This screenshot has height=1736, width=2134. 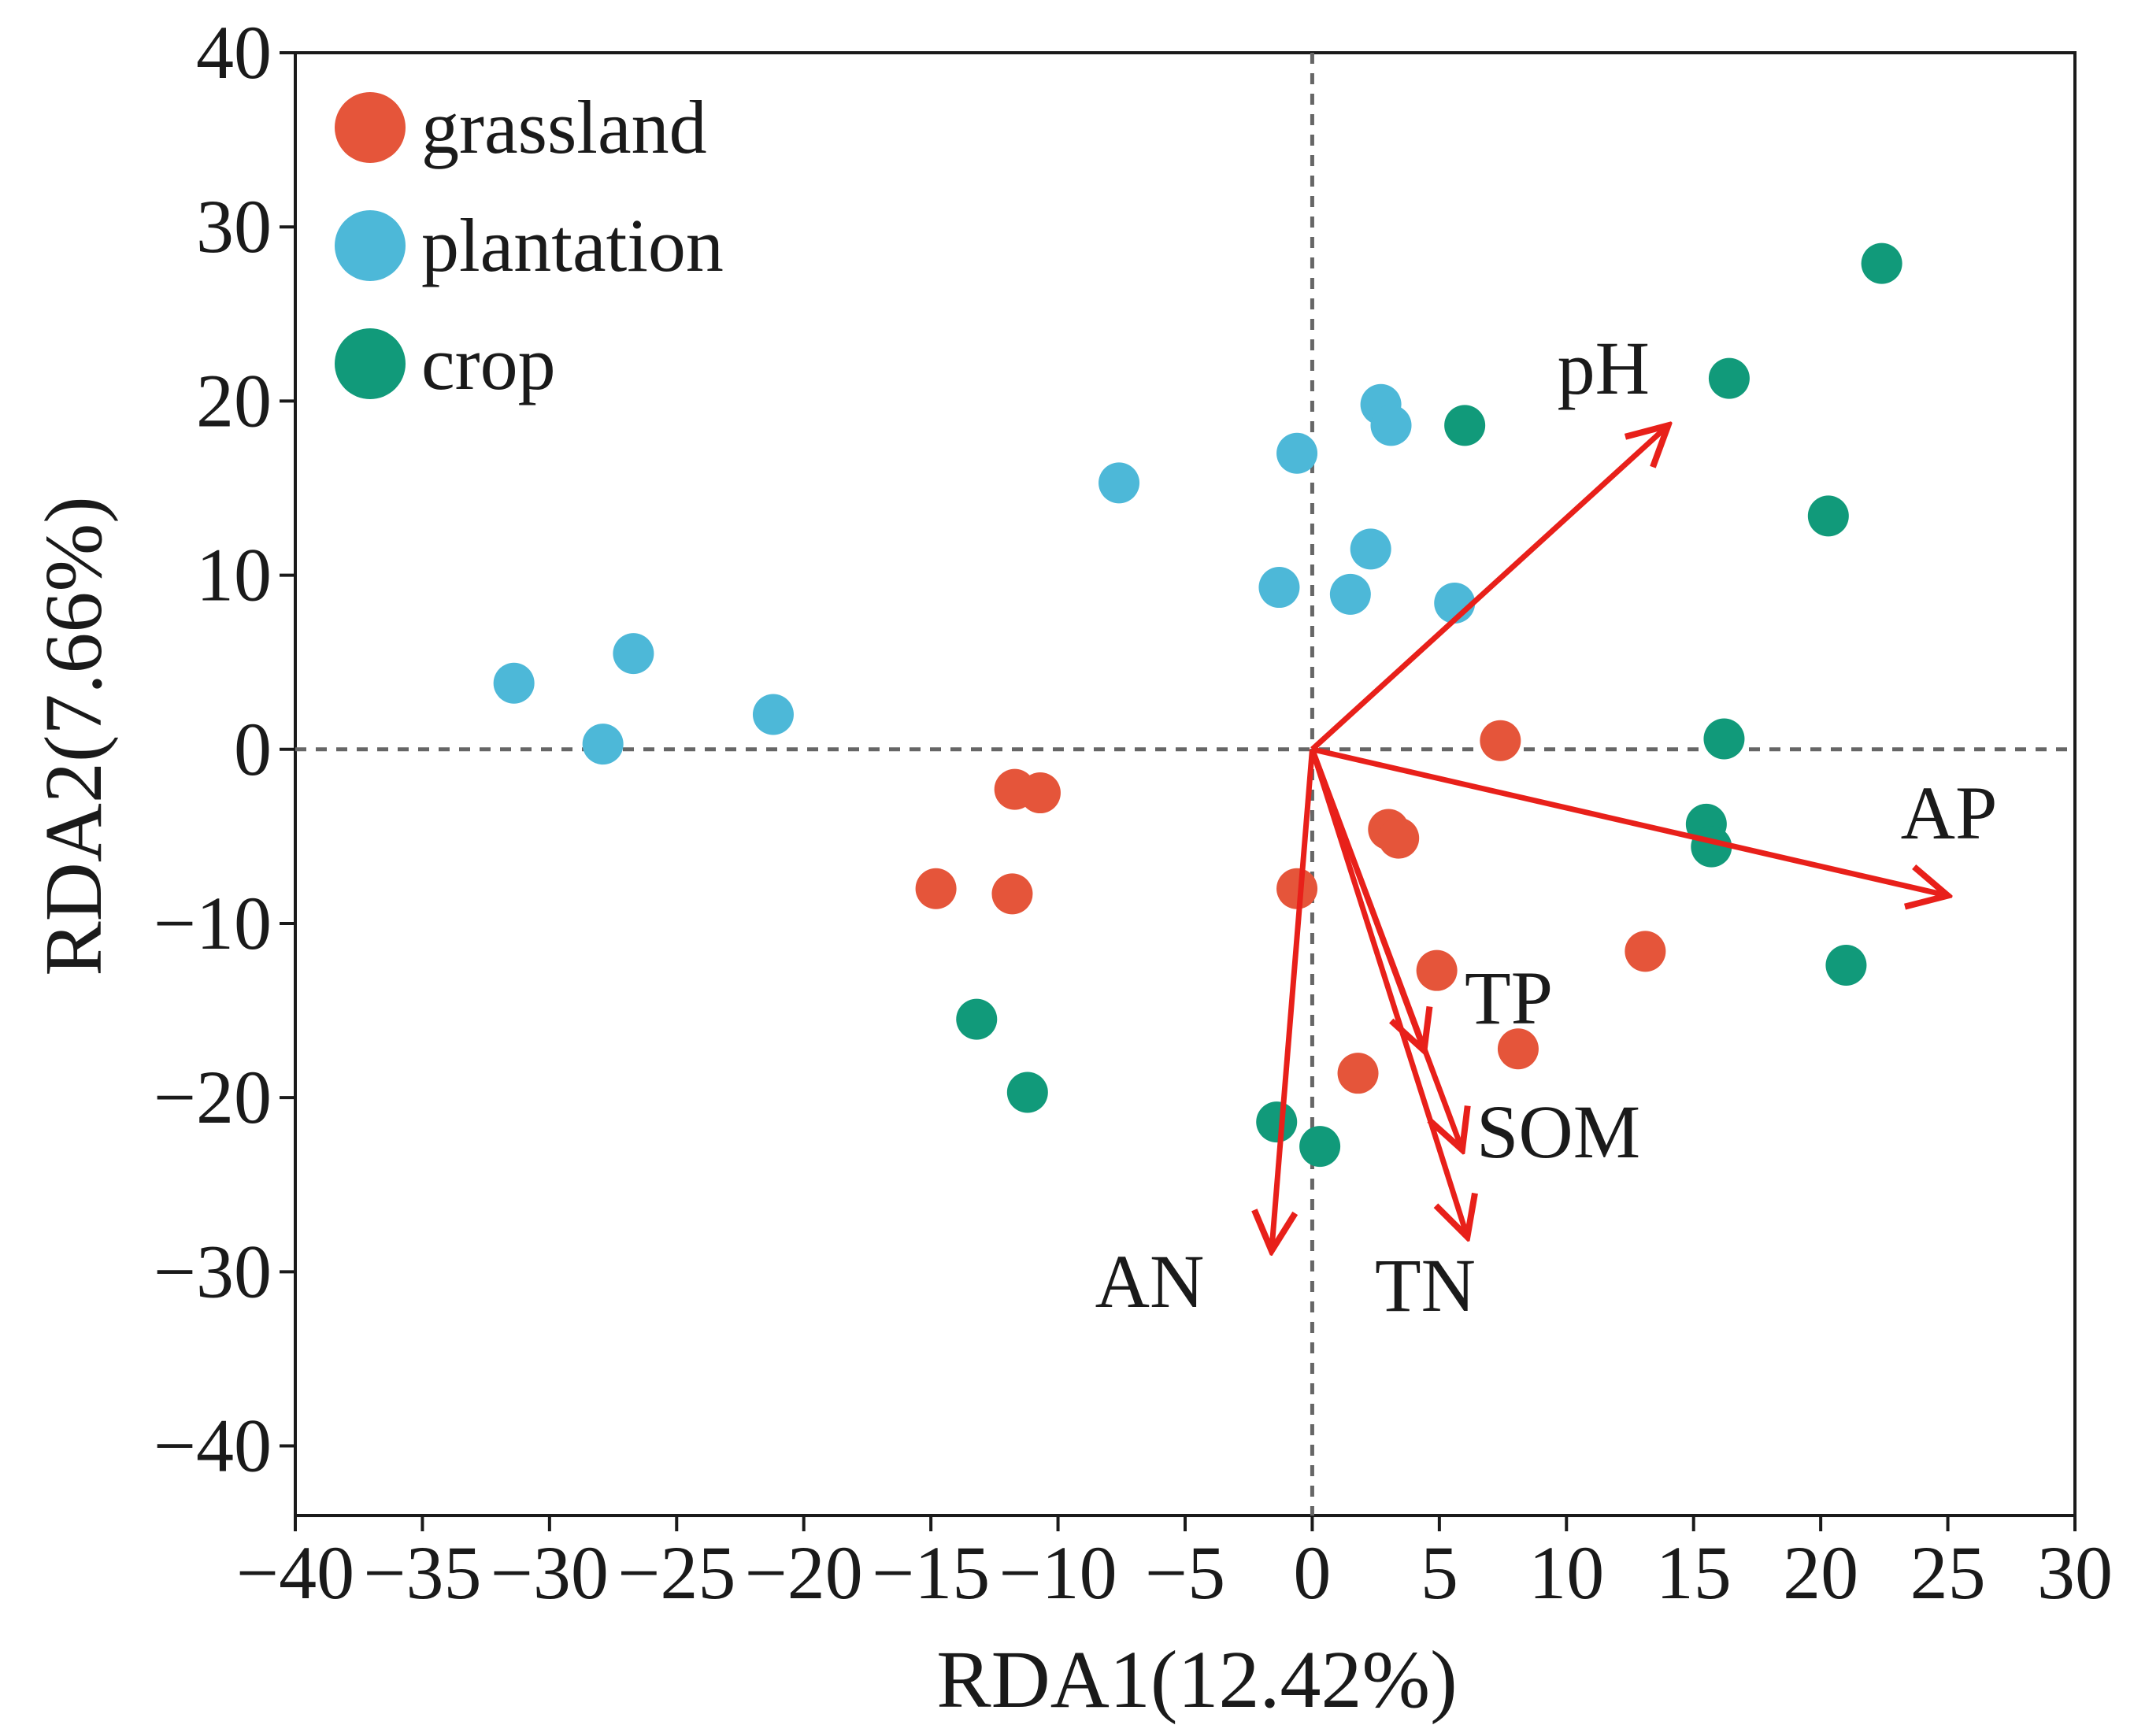 I want to click on y-tick-label: −30, so click(x=213, y=1271).